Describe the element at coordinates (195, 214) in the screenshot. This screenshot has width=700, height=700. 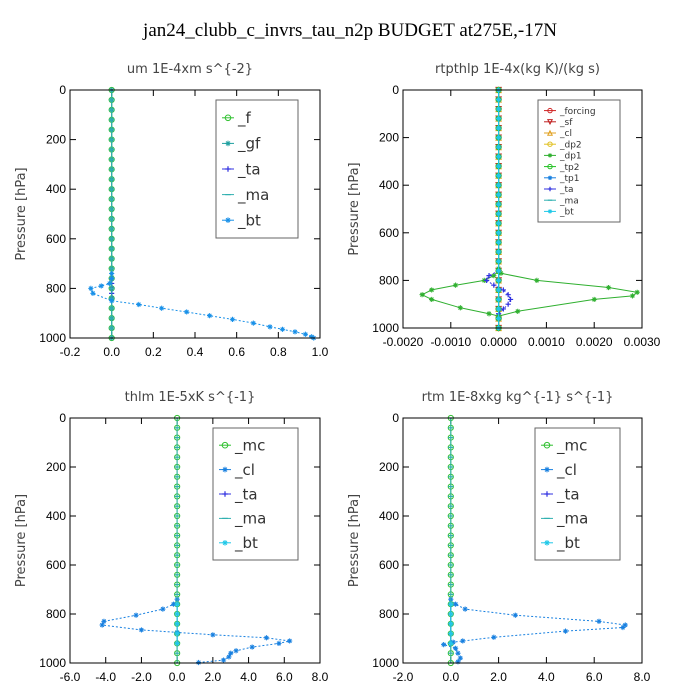
I see `plot-frame` at that location.